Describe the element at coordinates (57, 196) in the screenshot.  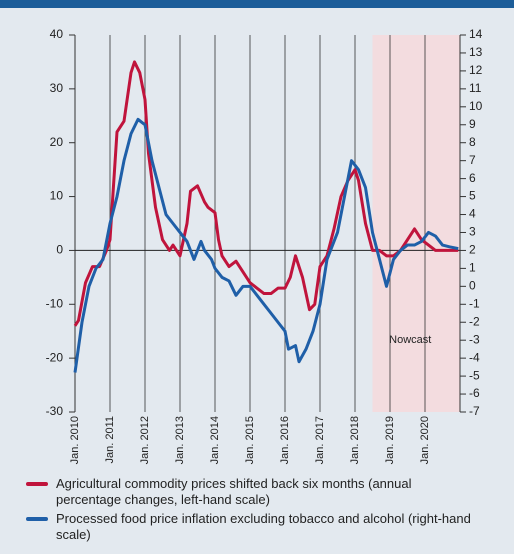
I see `y-tick-label: 10` at that location.